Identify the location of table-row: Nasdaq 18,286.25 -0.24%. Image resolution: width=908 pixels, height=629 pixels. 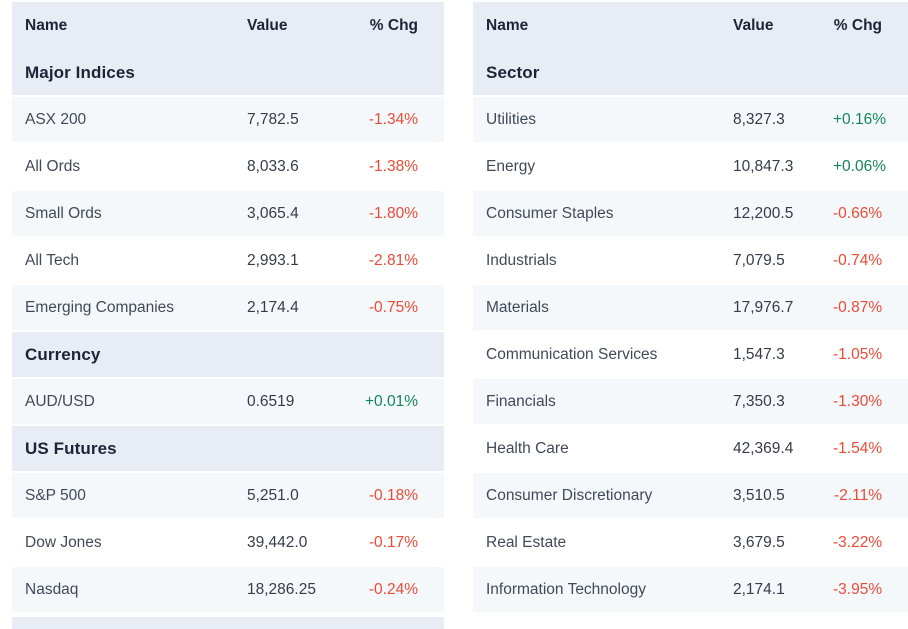
(228, 589).